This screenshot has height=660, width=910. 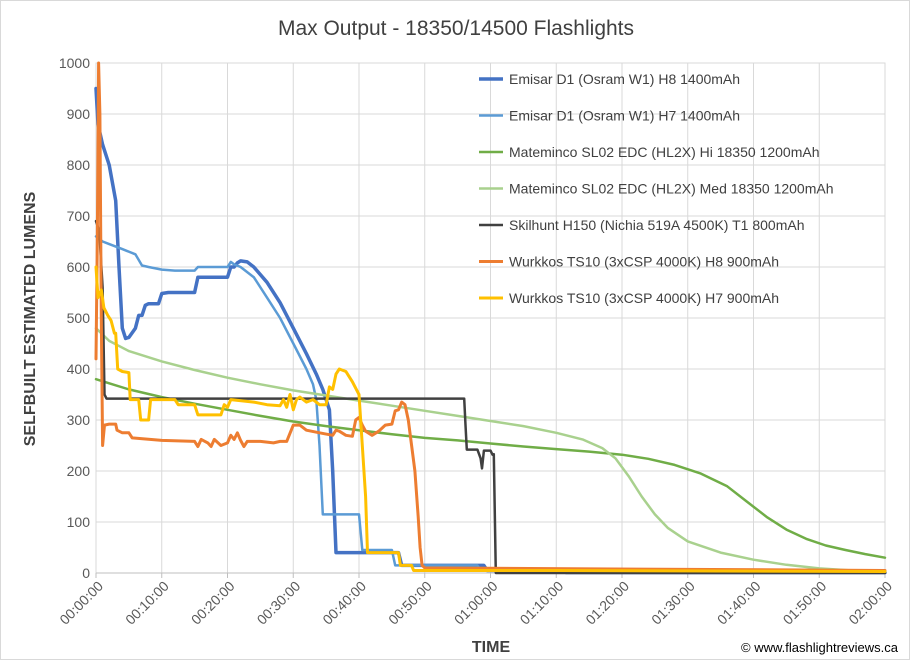 I want to click on y-tick-label: 900, so click(x=79, y=114).